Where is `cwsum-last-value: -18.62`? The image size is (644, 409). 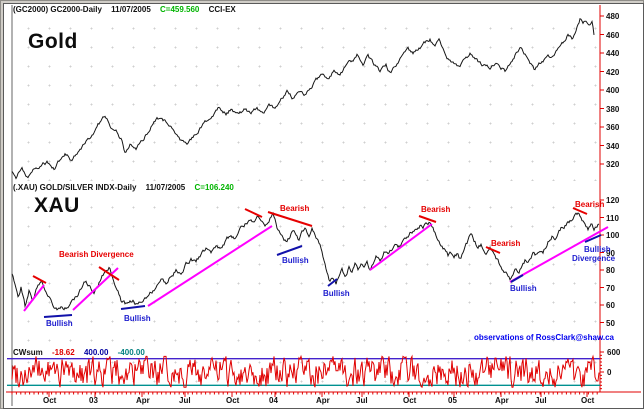 cwsum-last-value: -18.62 is located at coordinates (63, 352).